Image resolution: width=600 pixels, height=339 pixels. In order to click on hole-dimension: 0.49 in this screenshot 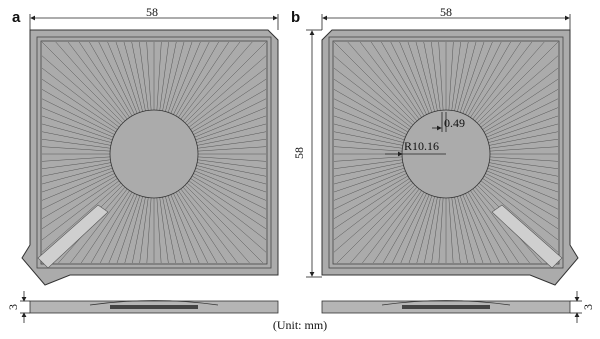, I will do `click(454, 123)`.